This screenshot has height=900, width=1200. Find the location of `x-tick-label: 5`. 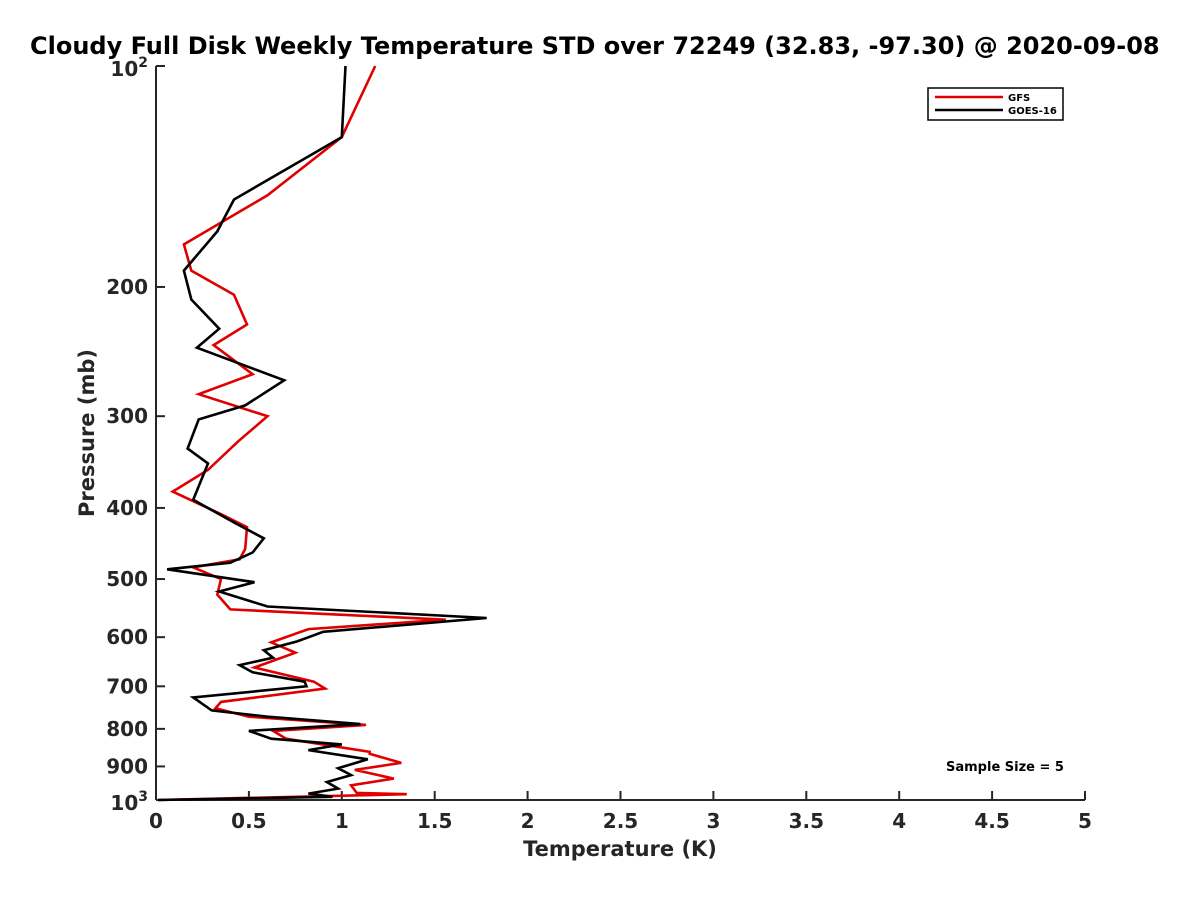

x-tick-label: 5 is located at coordinates (1085, 821).